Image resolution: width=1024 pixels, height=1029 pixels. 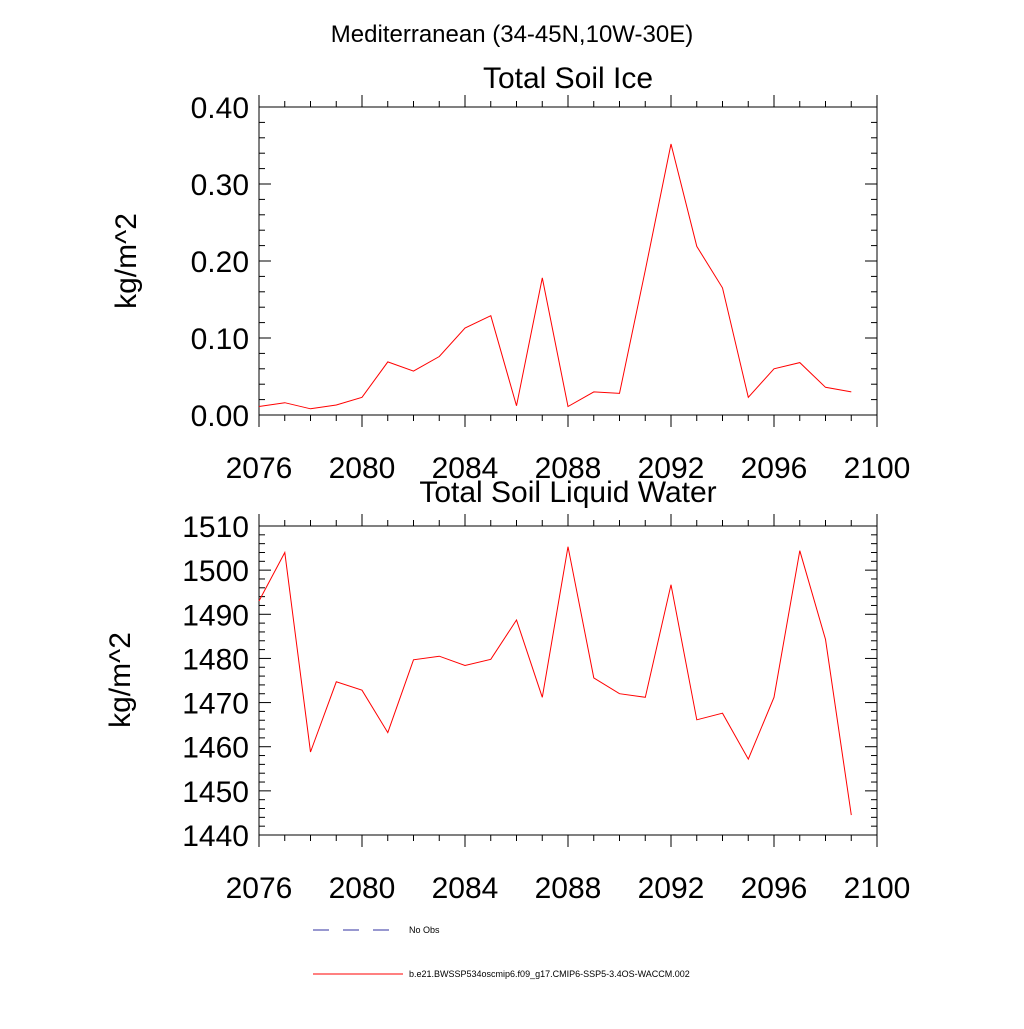 What do you see at coordinates (220, 108) in the screenshot?
I see `y-tick-label: 0.40` at bounding box center [220, 108].